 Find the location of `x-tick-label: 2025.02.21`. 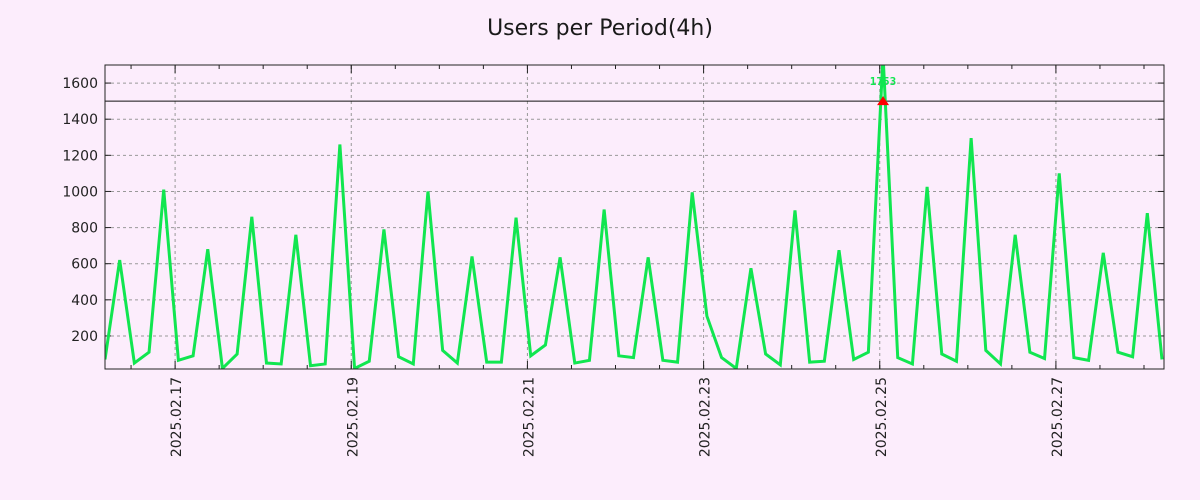

x-tick-label: 2025.02.21 is located at coordinates (529, 417).